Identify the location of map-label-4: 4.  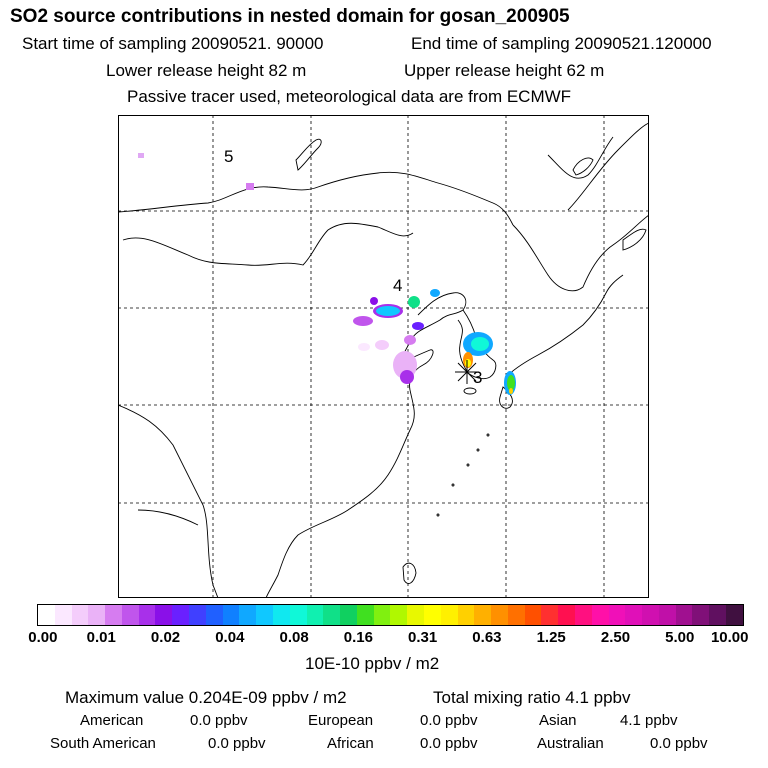
(397, 285).